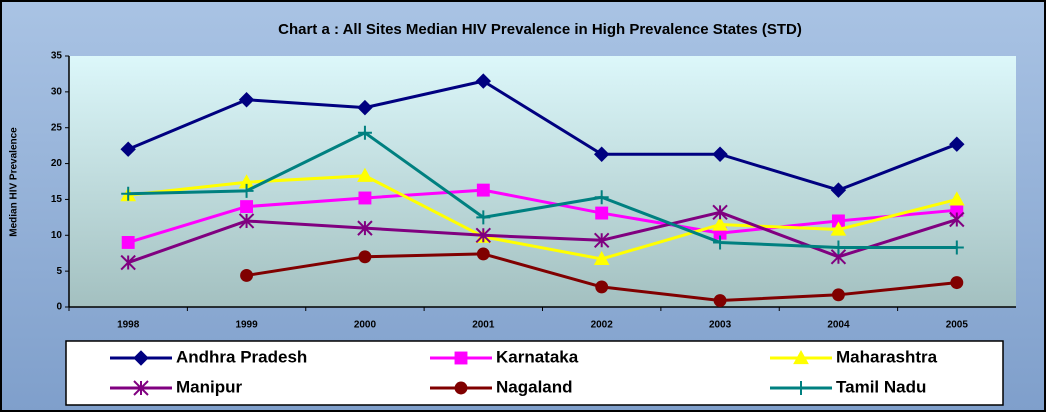 The height and width of the screenshot is (418, 1047). What do you see at coordinates (887, 356) in the screenshot?
I see `legend-label: Maharashtra` at bounding box center [887, 356].